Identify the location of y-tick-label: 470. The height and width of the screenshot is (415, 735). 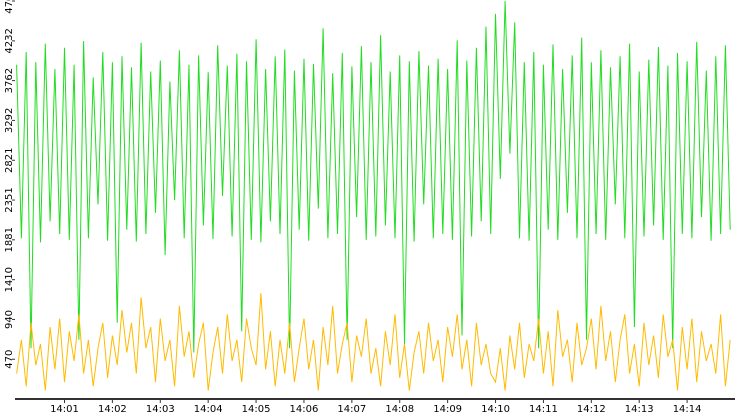
(9, 359).